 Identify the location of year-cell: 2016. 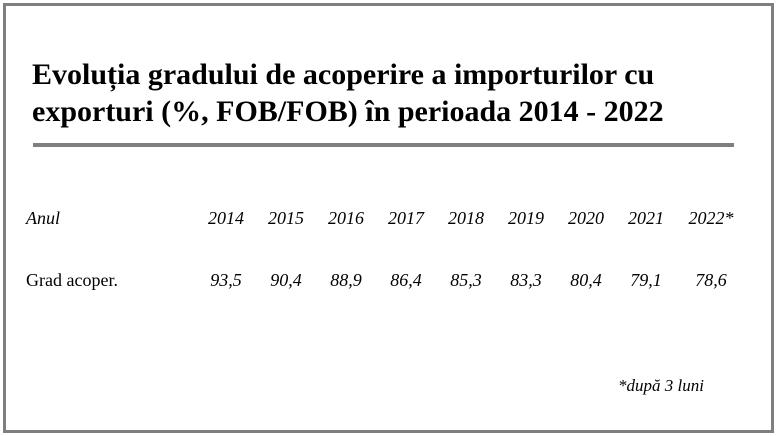
(346, 218).